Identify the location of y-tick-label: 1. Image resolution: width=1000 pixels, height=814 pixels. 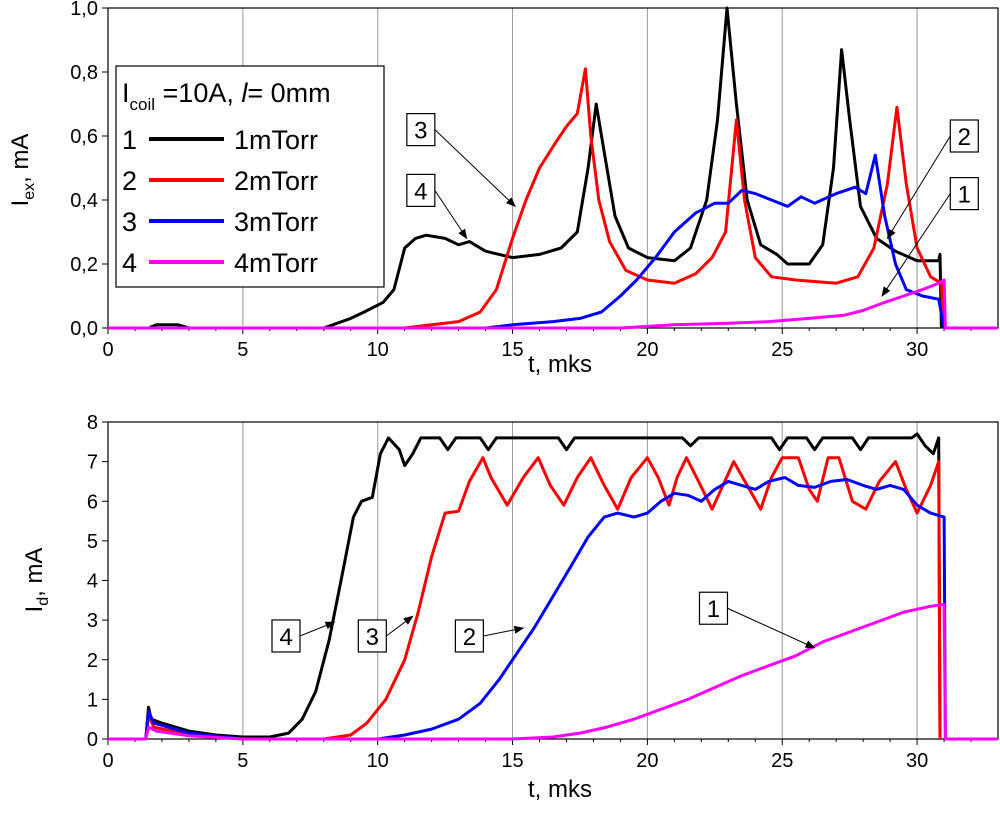
(92, 700).